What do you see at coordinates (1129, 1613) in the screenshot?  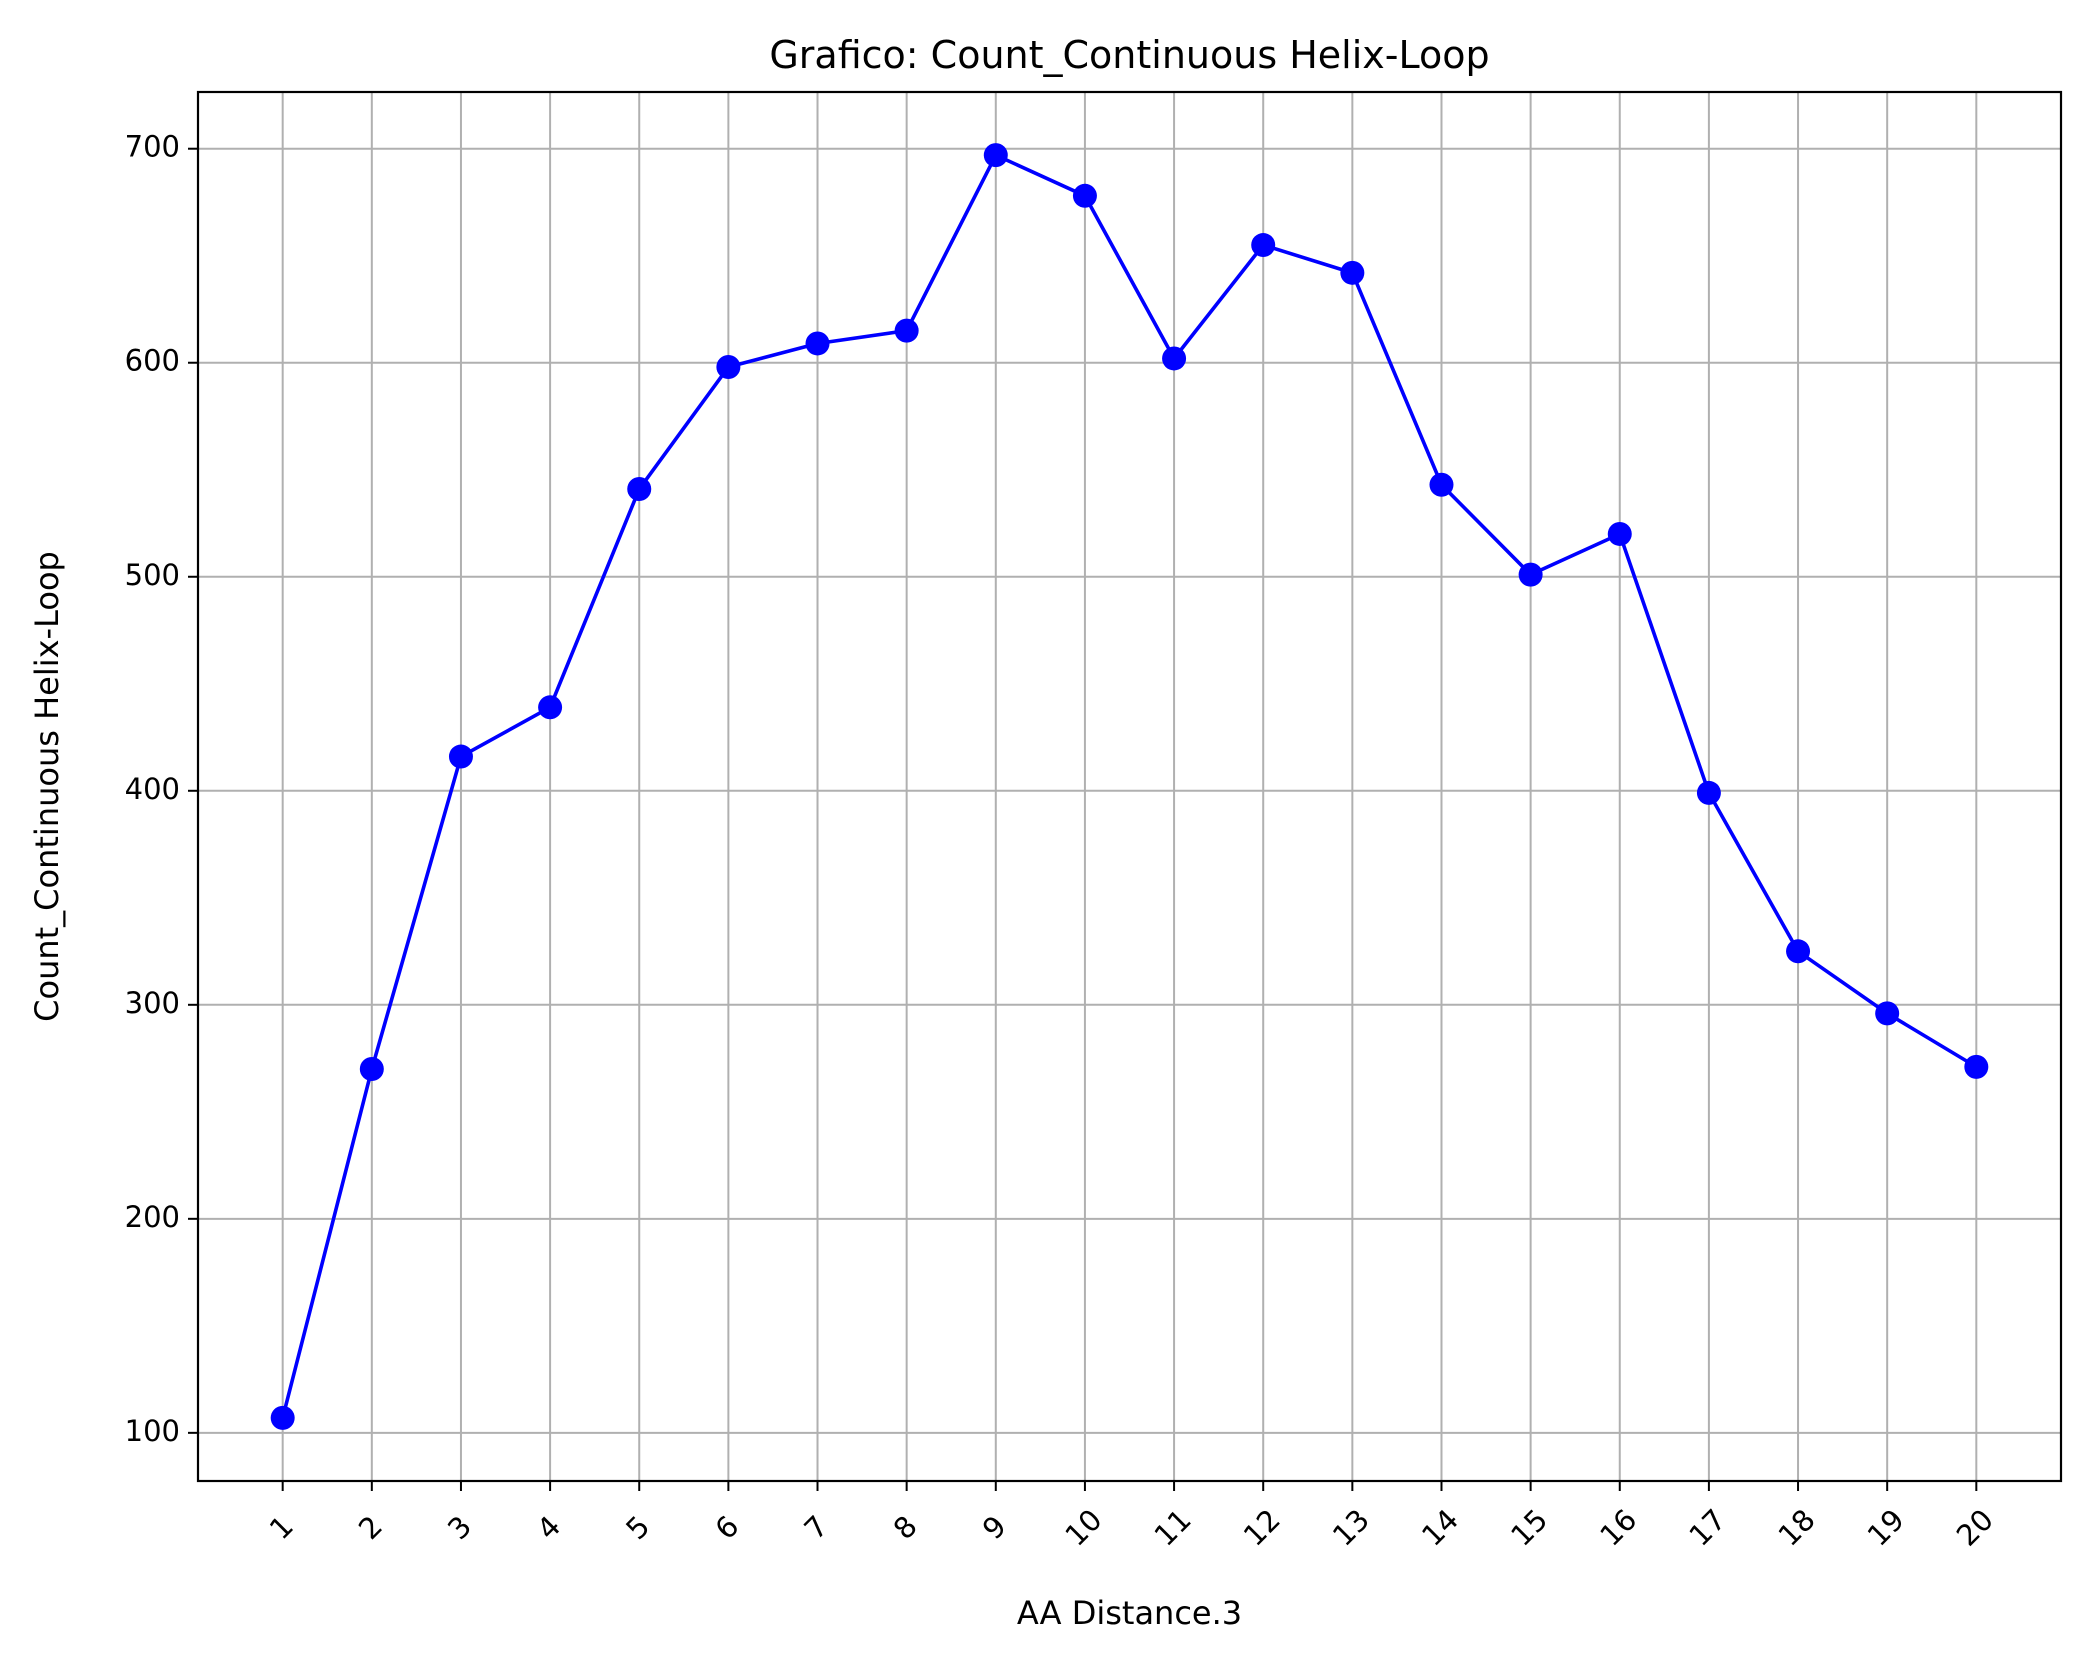 I see `x-axis-label: AA Distance.3` at bounding box center [1129, 1613].